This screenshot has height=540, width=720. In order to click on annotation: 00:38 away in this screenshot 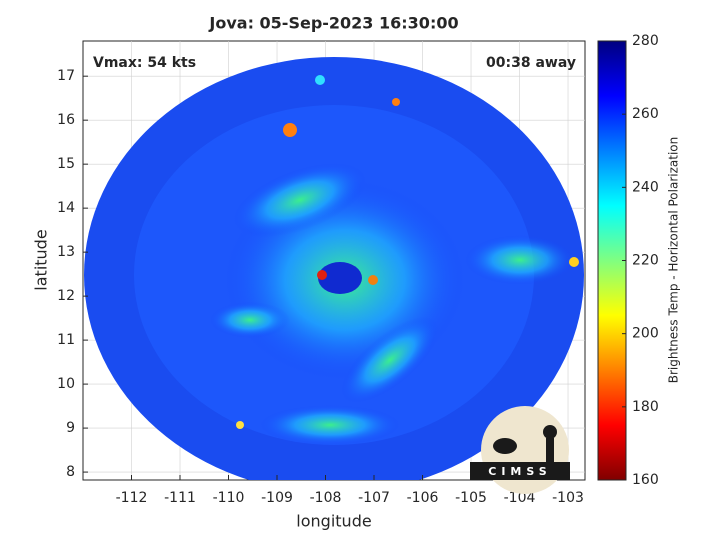, I will do `click(531, 63)`.